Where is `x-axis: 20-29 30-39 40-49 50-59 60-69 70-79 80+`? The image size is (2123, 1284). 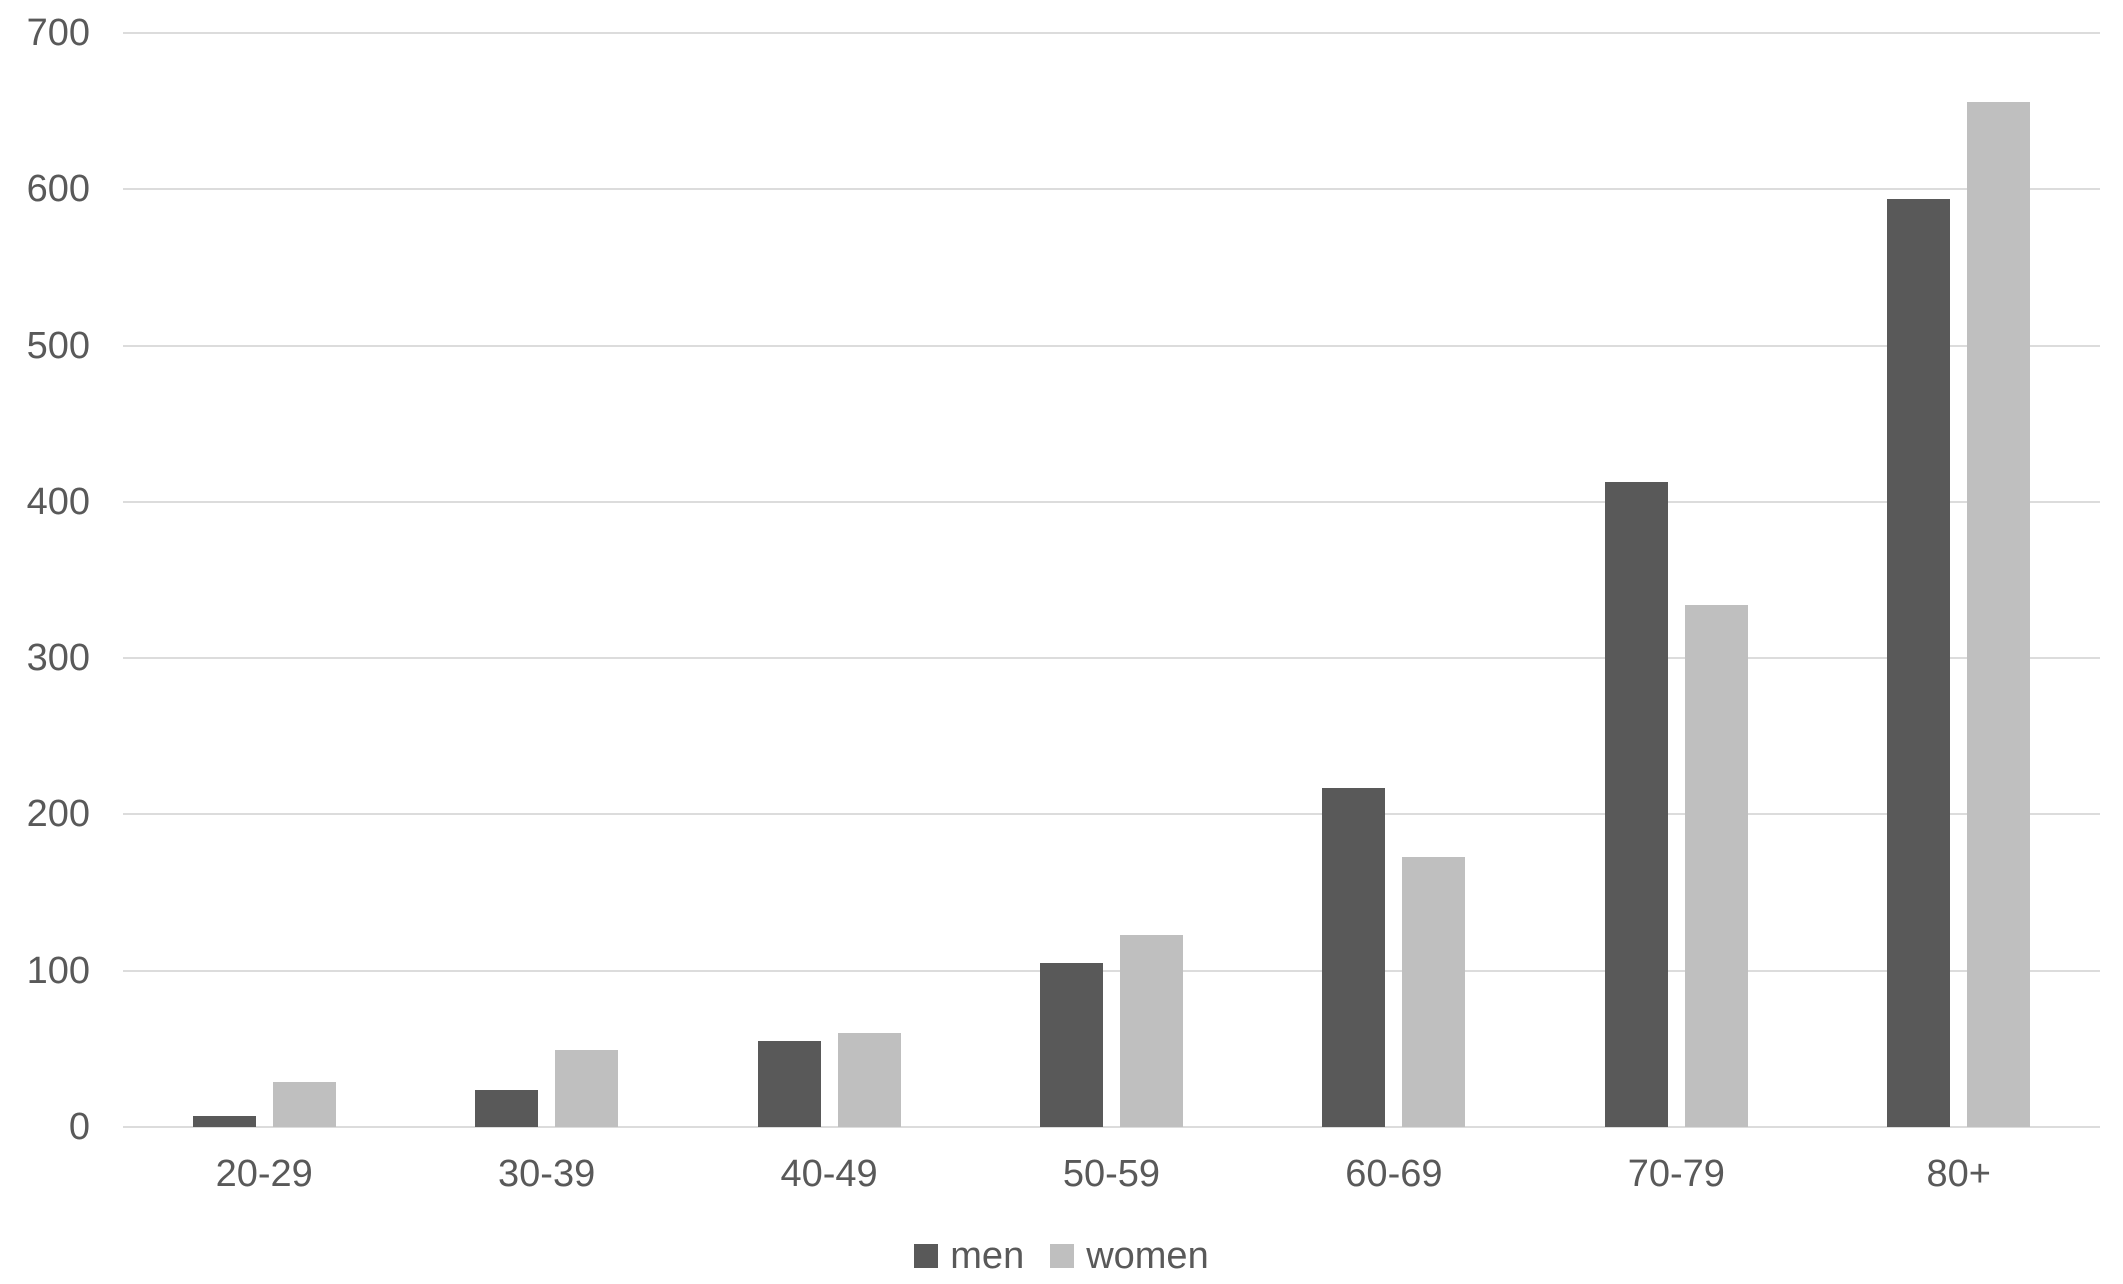 x-axis: 20-29 30-39 40-49 50-59 60-69 70-79 80+ is located at coordinates (1111, 1174).